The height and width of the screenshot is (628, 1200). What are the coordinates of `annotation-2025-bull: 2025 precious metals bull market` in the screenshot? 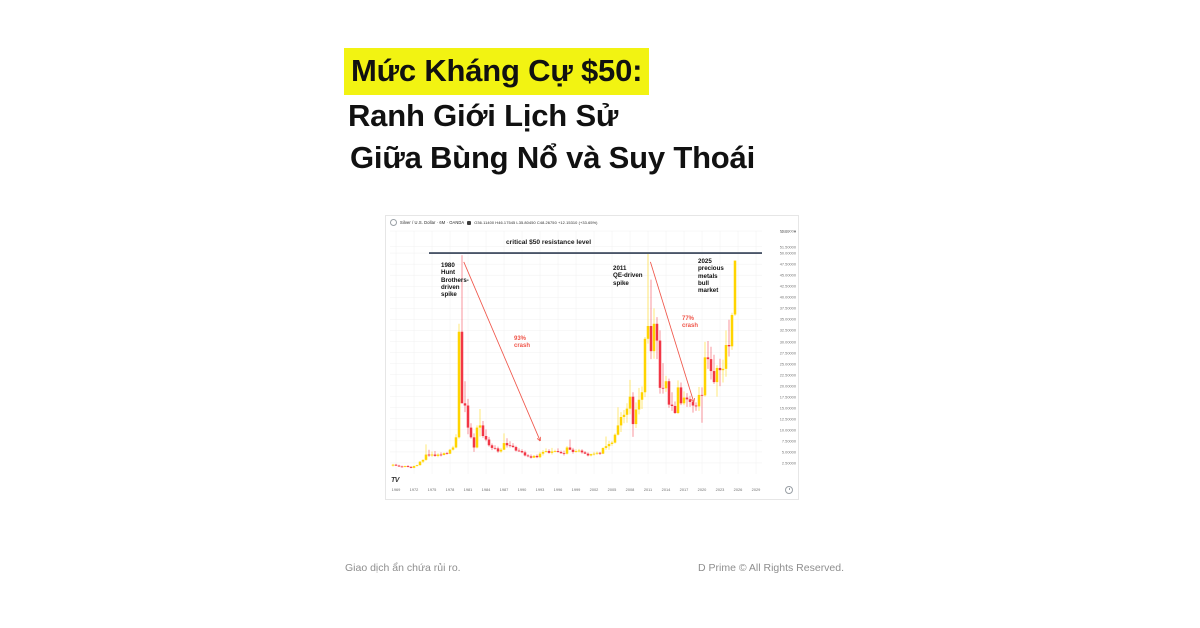 It's located at (711, 276).